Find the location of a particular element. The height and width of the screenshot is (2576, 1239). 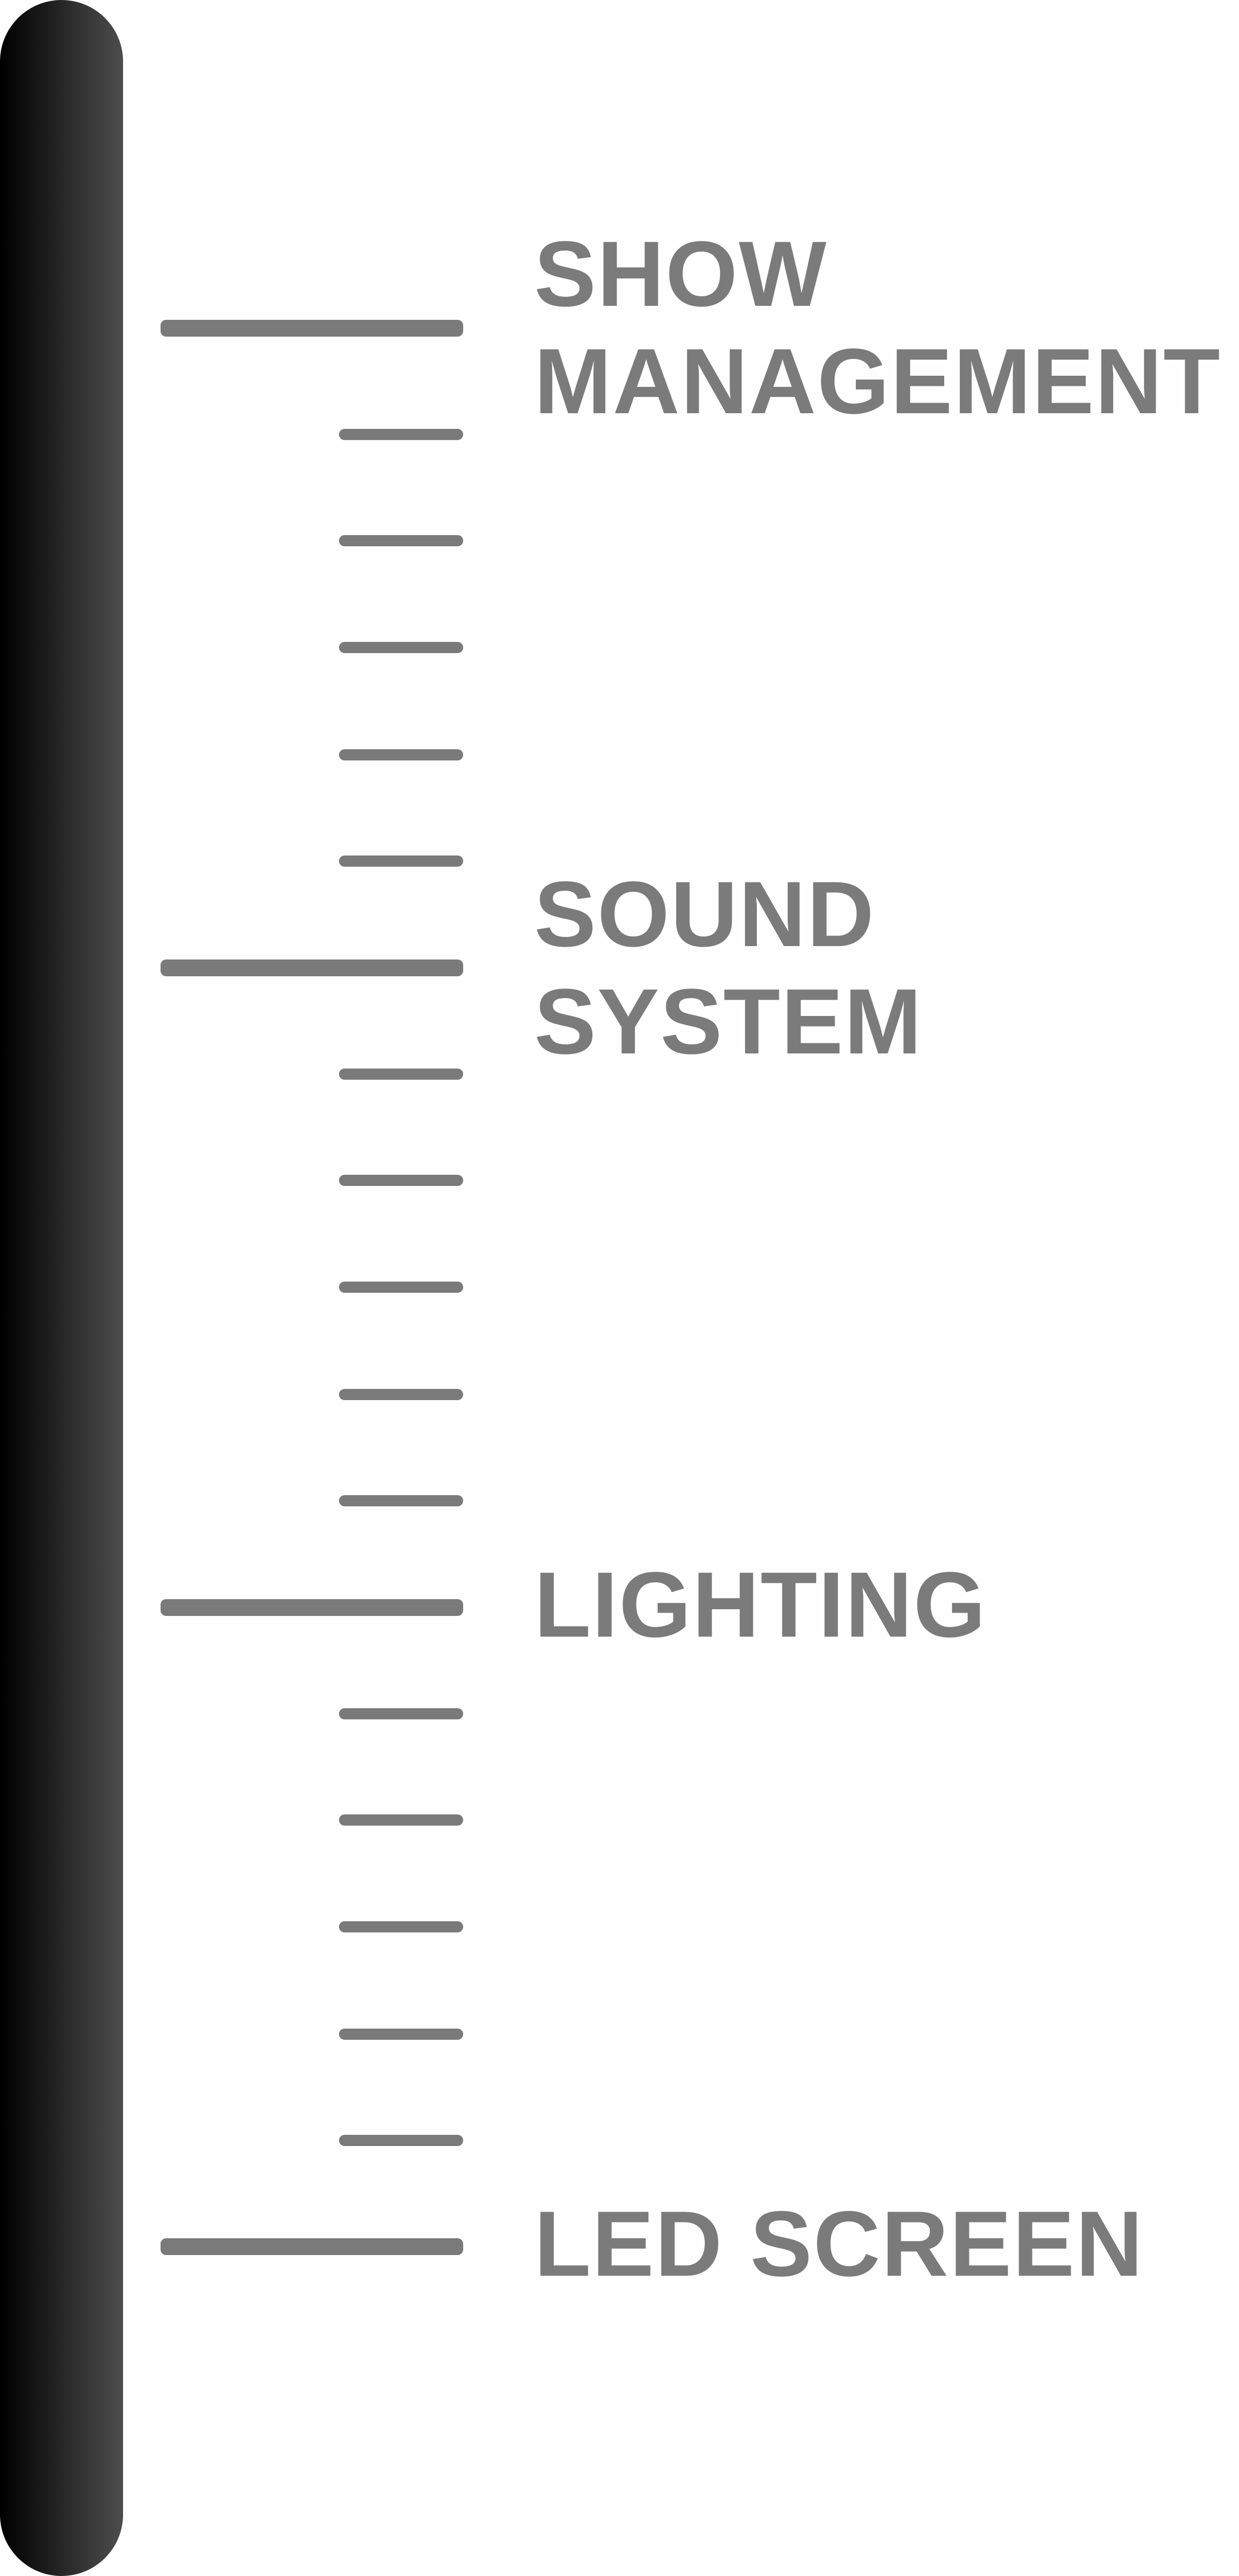

major-tick-led-screen is located at coordinates (312, 2246).